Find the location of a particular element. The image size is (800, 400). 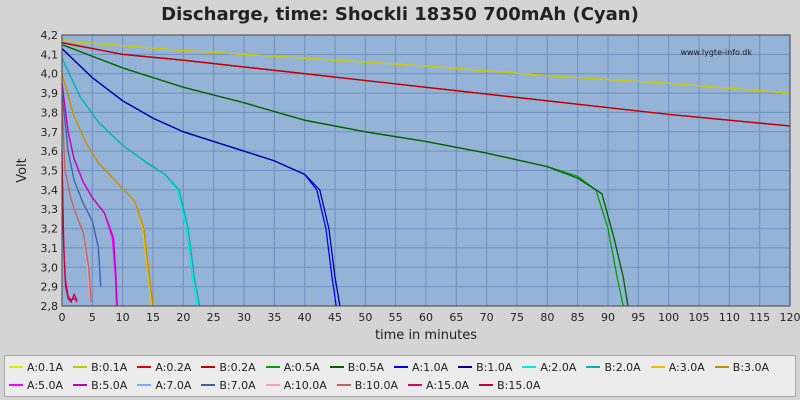

legend-item: A:7.0A is located at coordinates (164, 385).